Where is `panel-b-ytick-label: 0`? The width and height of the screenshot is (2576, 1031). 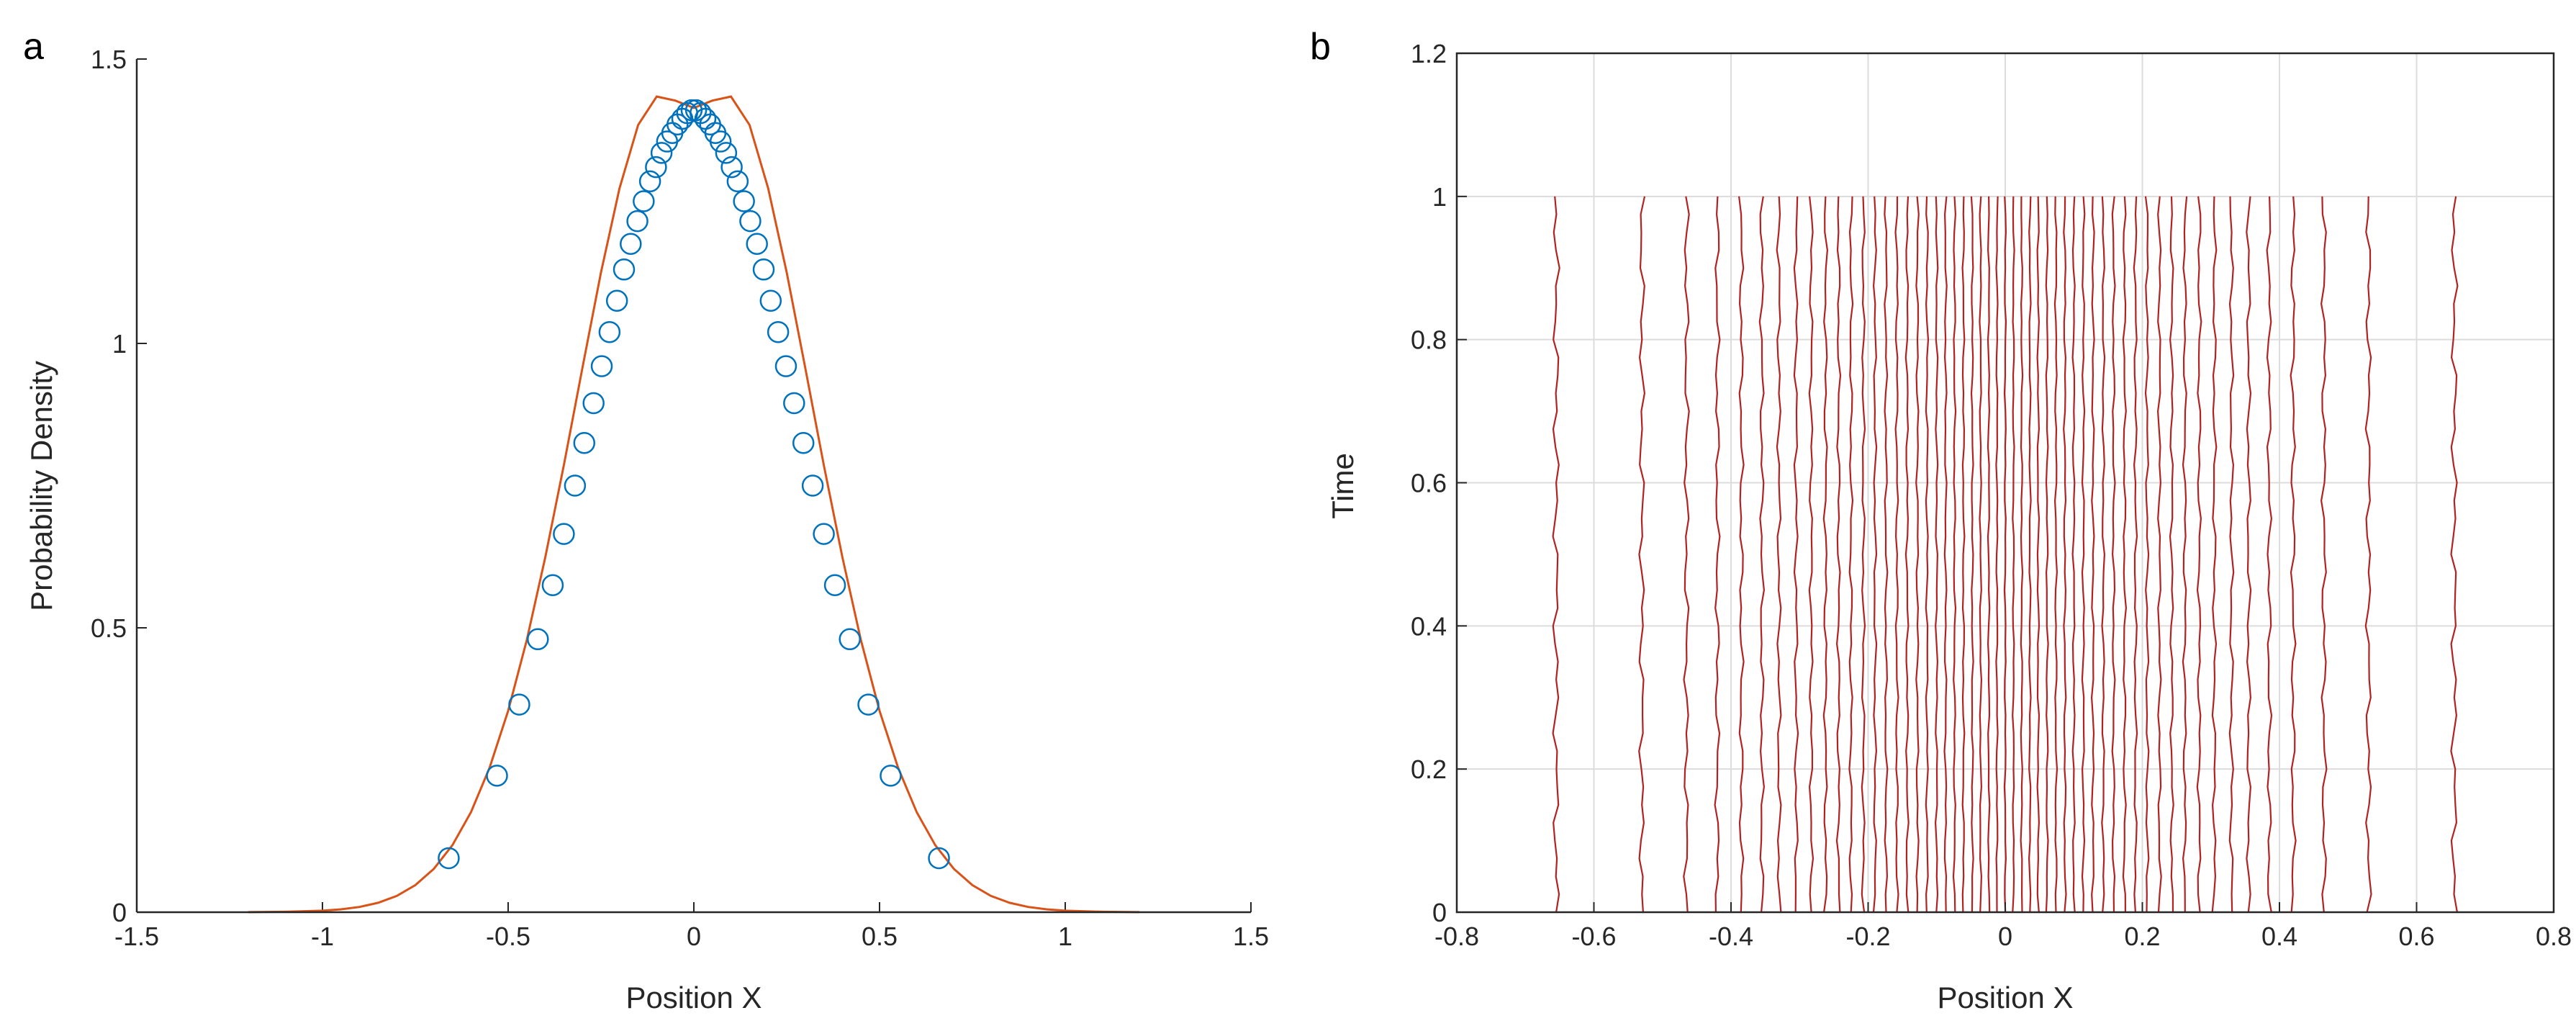
panel-b-ytick-label: 0 is located at coordinates (1440, 912).